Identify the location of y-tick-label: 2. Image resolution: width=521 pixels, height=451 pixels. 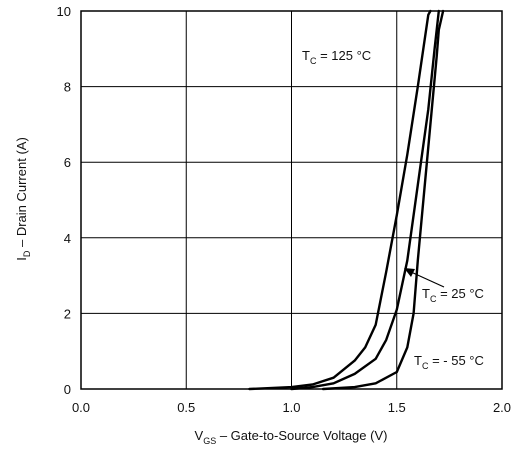
(67, 313).